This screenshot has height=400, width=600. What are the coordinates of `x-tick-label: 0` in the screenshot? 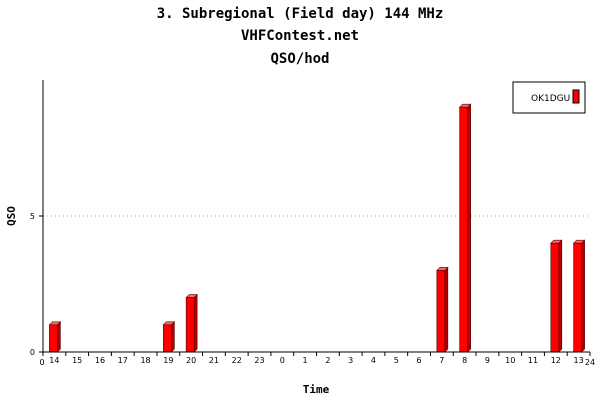 It's located at (282, 360).